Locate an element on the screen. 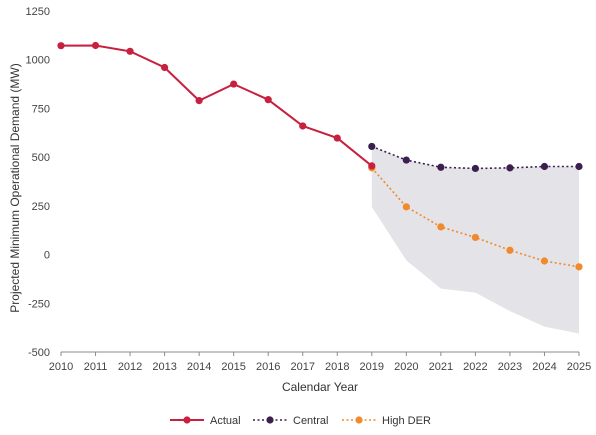 The image size is (596, 435). x-tick-label: 2014 is located at coordinates (199, 367).